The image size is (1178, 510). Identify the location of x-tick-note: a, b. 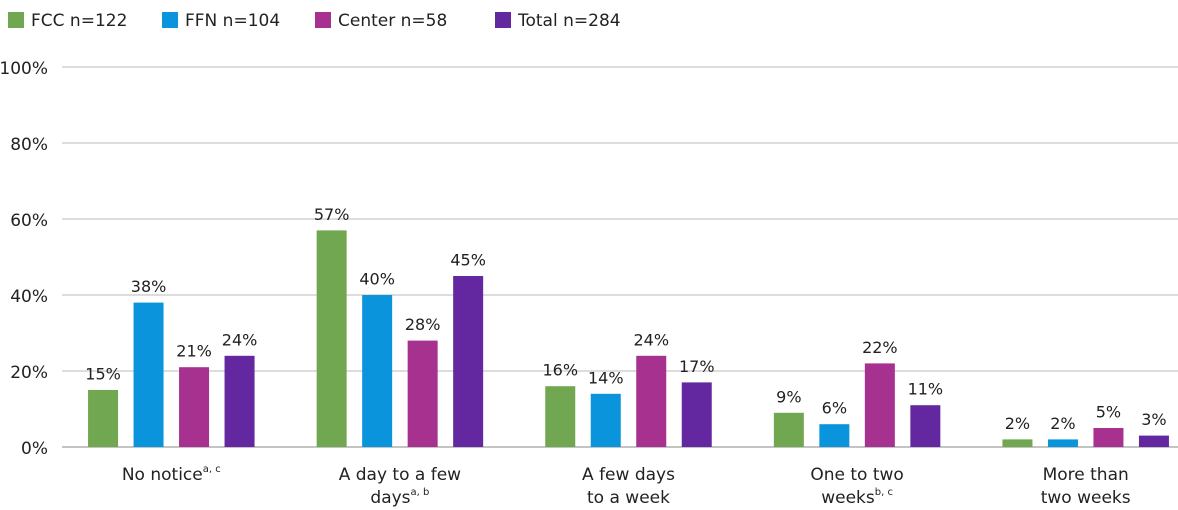
(420, 492).